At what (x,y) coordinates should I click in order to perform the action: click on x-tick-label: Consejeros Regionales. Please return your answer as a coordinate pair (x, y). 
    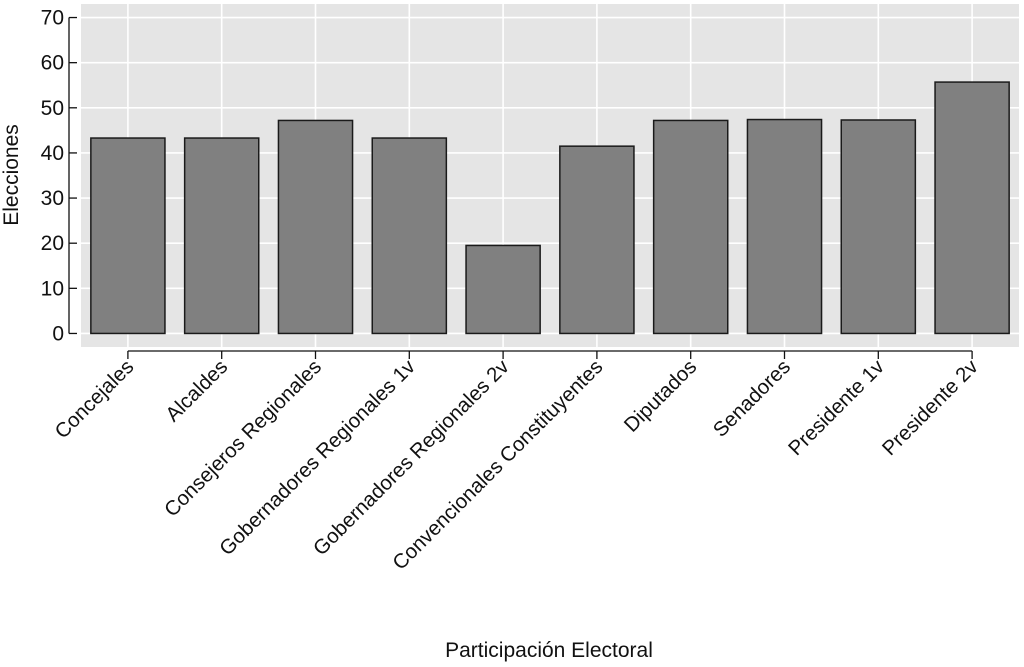
    Looking at the image, I should click on (243, 438).